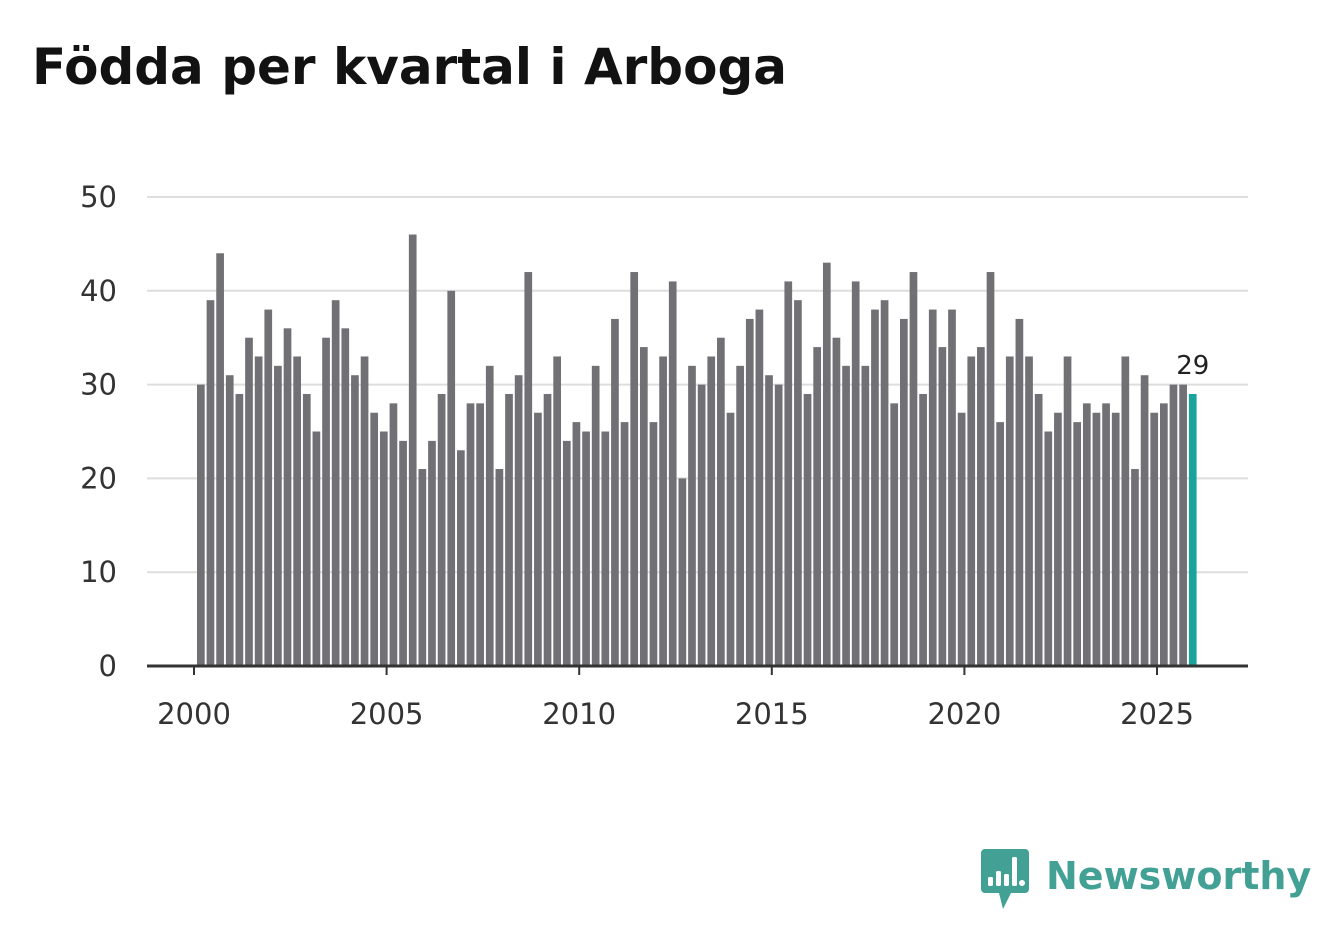 Image resolution: width=1322 pixels, height=939 pixels. Describe the element at coordinates (194, 714) in the screenshot. I see `x-tick-label: 2000` at that location.